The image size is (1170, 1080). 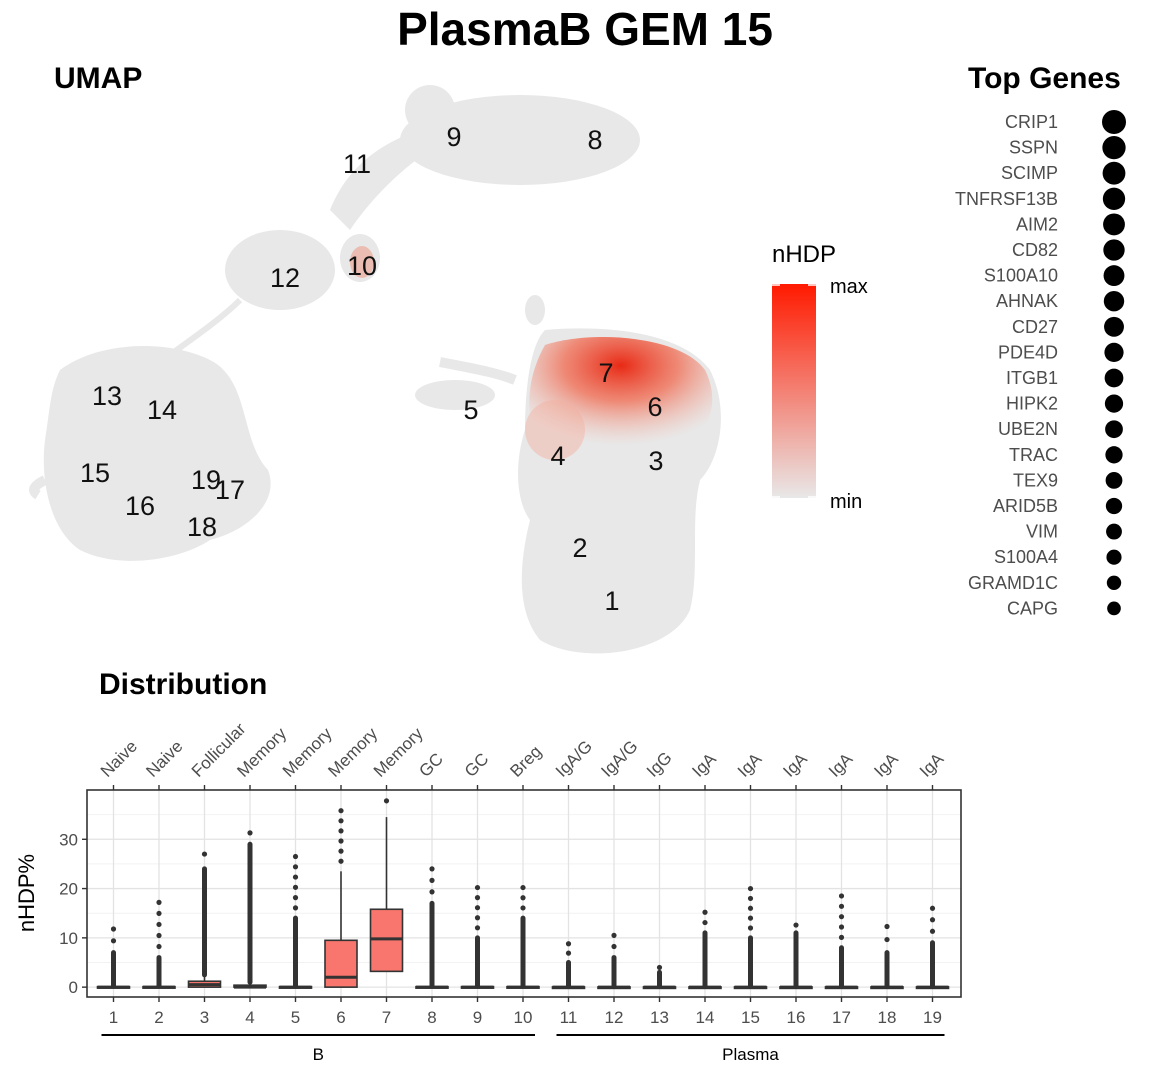 What do you see at coordinates (579, 548) in the screenshot?
I see `umap-cluster-label: 2` at bounding box center [579, 548].